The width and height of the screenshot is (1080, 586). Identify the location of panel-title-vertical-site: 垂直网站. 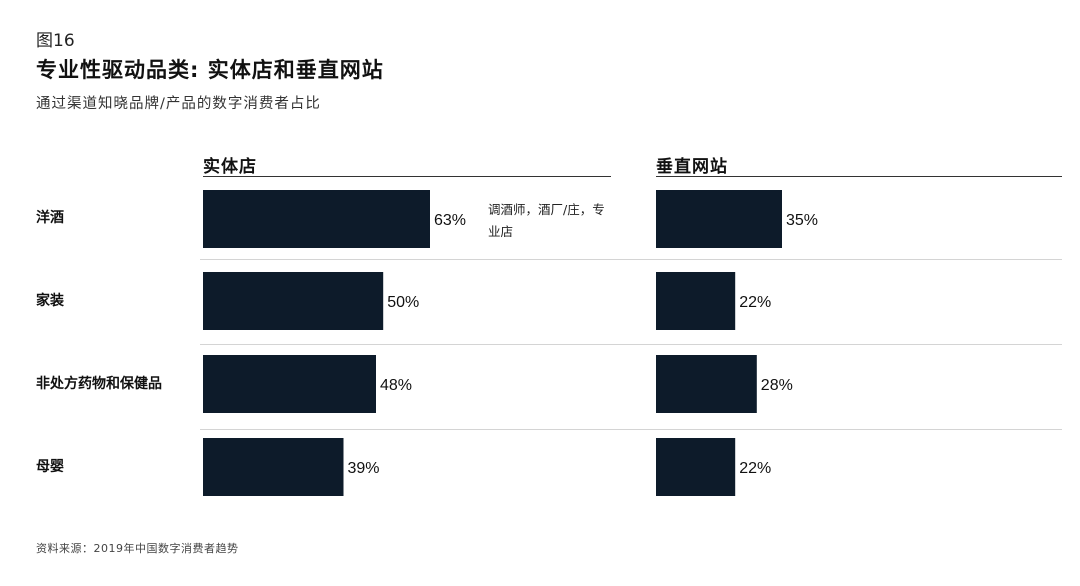
(692, 167).